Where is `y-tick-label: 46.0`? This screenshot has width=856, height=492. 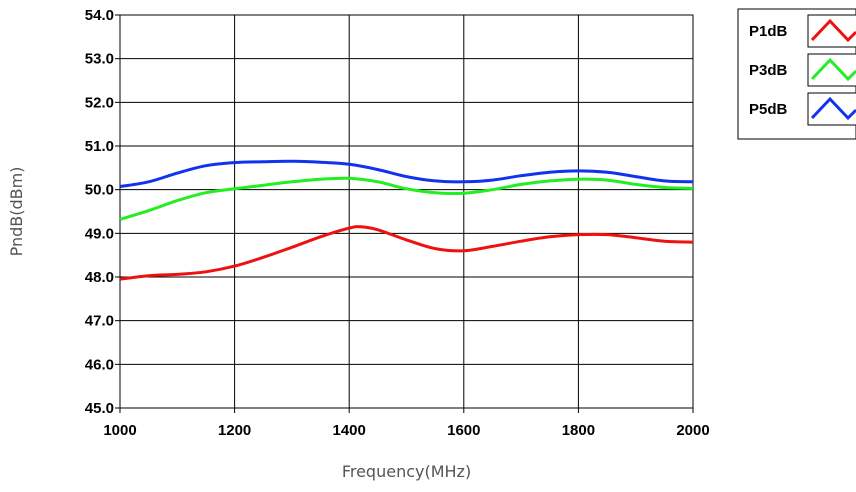
y-tick-label: 46.0 is located at coordinates (99, 364).